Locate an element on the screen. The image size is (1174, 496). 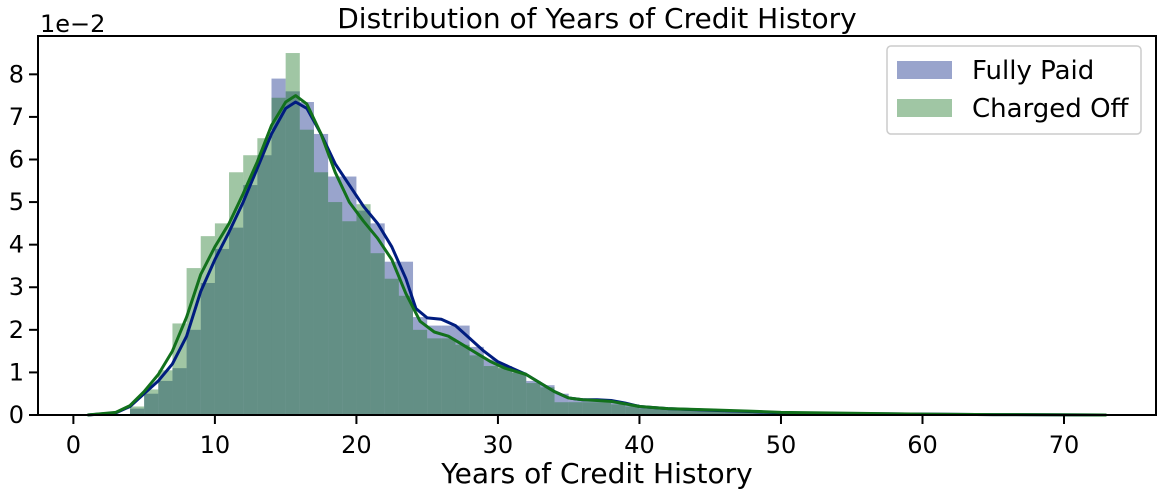
y-tick-label: 3 is located at coordinates (16, 287).